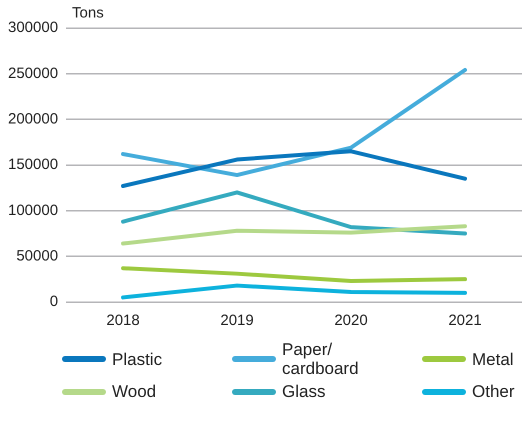 The height and width of the screenshot is (429, 528). What do you see at coordinates (33, 27) in the screenshot?
I see `y-tick-label: 300000` at bounding box center [33, 27].